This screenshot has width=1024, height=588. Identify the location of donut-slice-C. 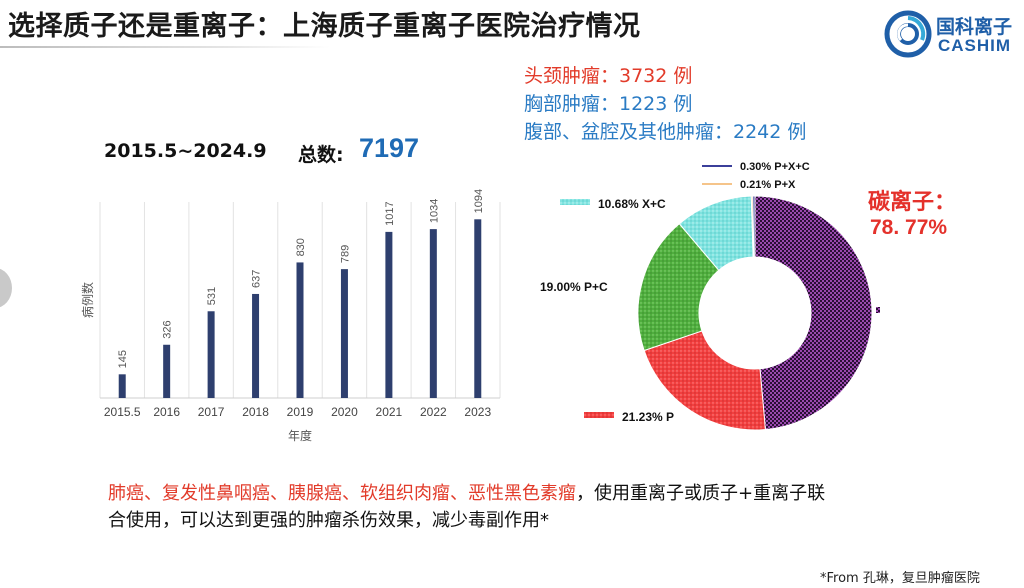
(813, 313).